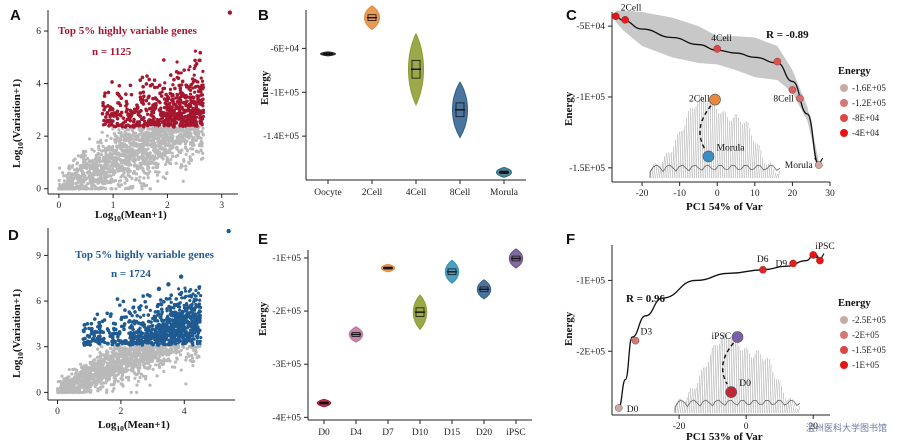 Image resolution: width=900 pixels, height=448 pixels. Describe the element at coordinates (869, 320) in the screenshot. I see `legend-label: -2.5E+05` at that location.